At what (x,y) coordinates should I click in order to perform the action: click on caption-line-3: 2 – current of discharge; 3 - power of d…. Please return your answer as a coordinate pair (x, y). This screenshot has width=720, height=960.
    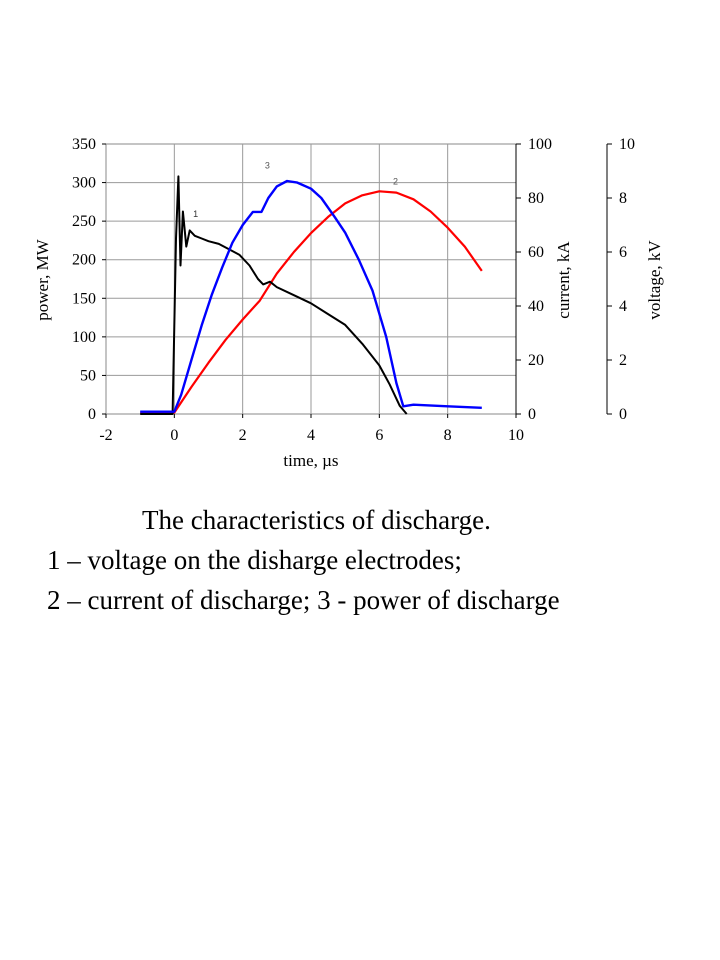
    Looking at the image, I should click on (303, 600).